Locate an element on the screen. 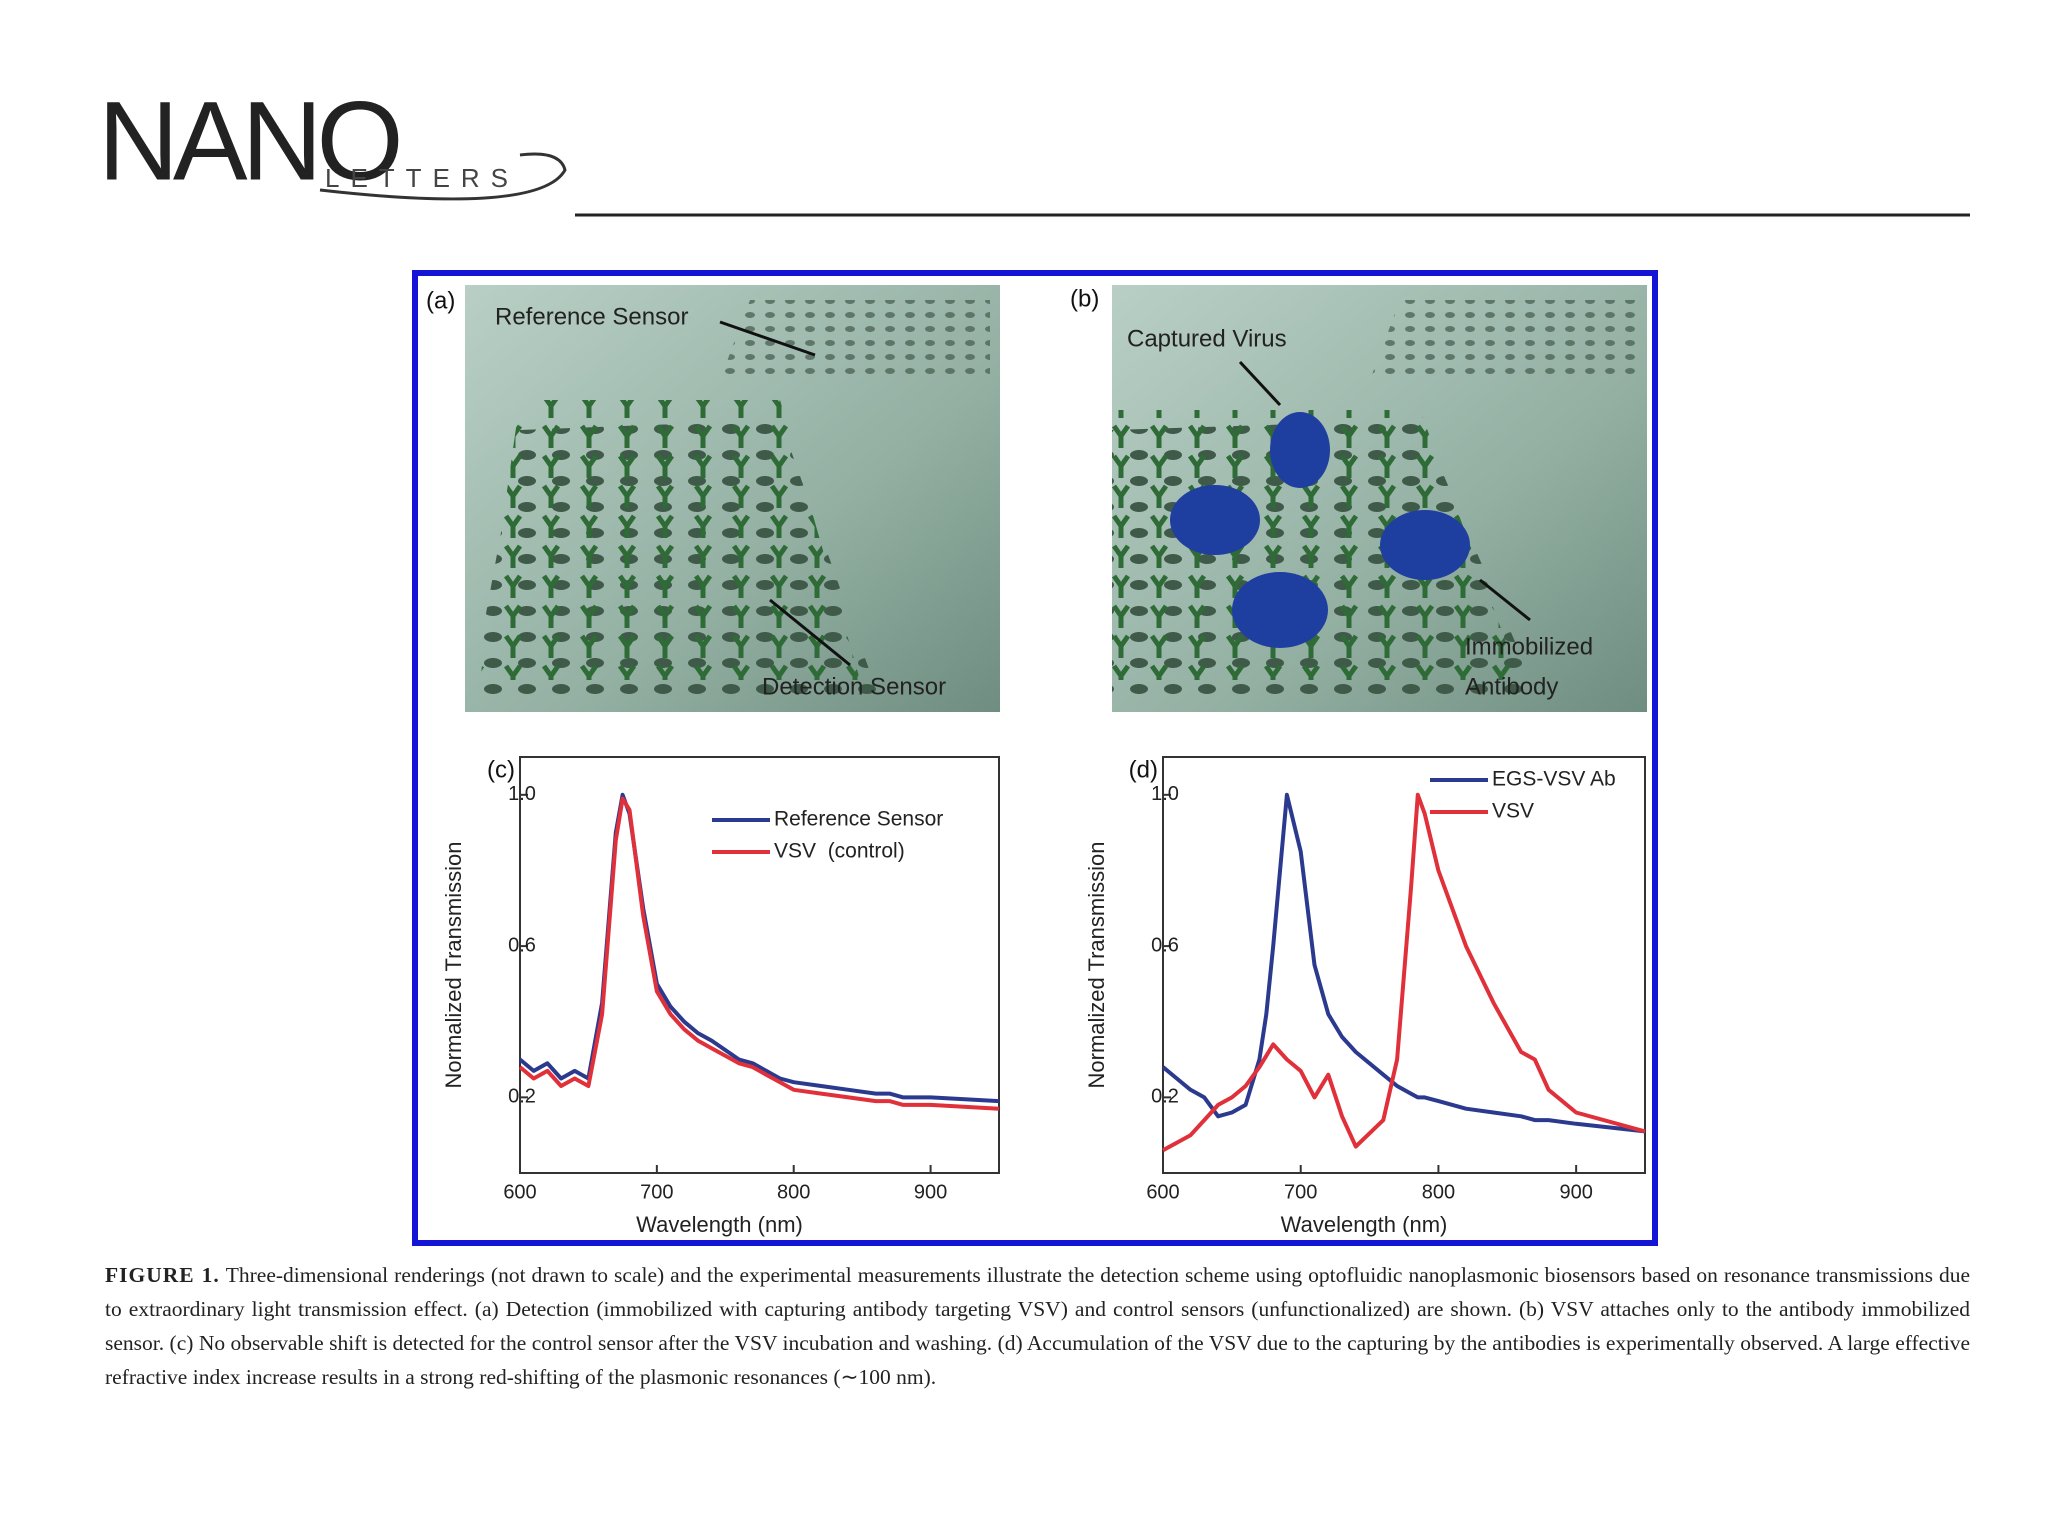 This screenshot has height=1536, width=2048. panel-label: Antibody is located at coordinates (1511, 686).